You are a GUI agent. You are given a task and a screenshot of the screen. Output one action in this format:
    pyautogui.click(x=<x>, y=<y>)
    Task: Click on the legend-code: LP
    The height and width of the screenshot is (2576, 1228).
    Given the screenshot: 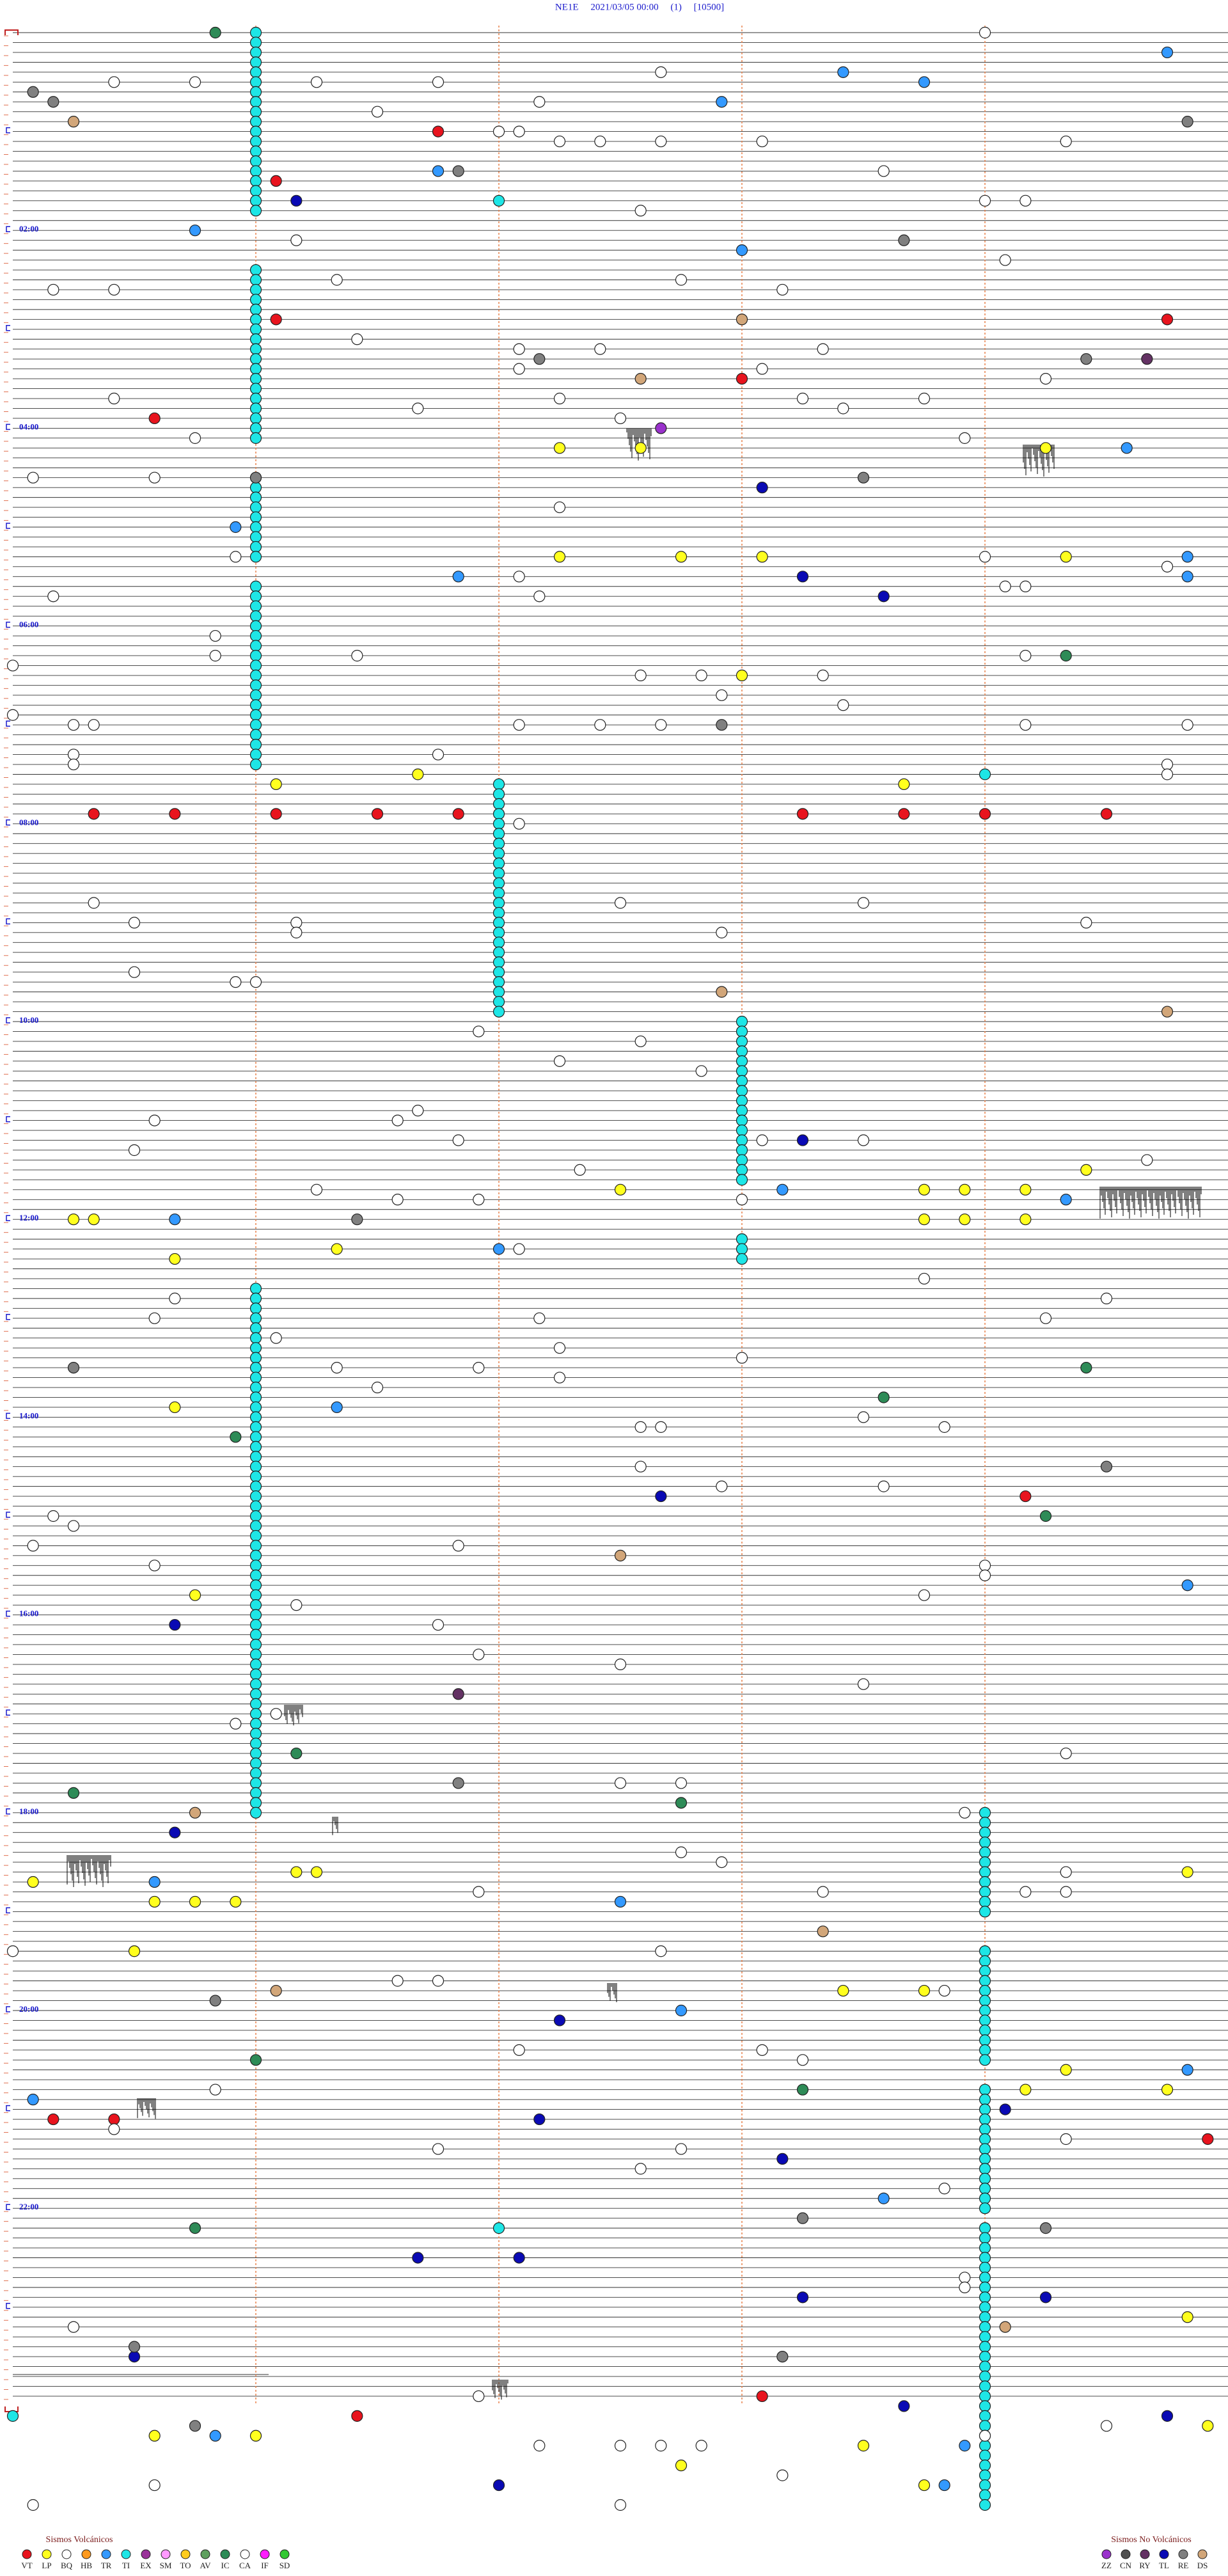 What is the action you would take?
    pyautogui.click(x=46, y=2565)
    